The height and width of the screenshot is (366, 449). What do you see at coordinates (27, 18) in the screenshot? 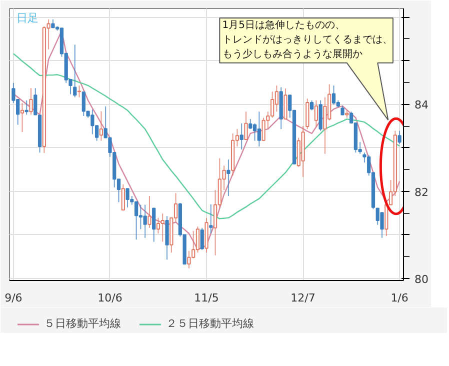
I see `annotation: 日足` at bounding box center [27, 18].